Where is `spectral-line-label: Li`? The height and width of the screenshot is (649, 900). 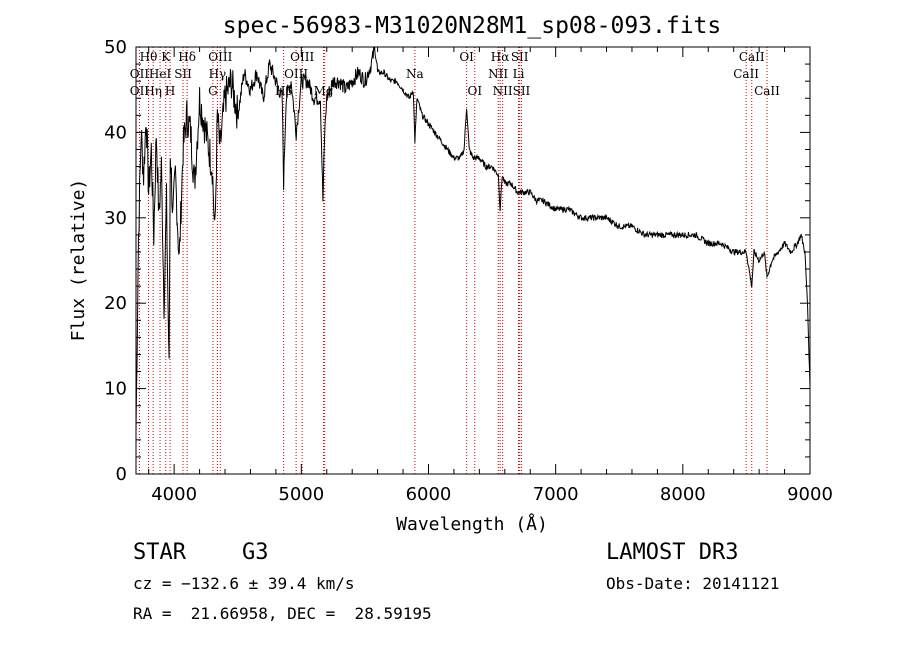 spectral-line-label: Li is located at coordinates (519, 74).